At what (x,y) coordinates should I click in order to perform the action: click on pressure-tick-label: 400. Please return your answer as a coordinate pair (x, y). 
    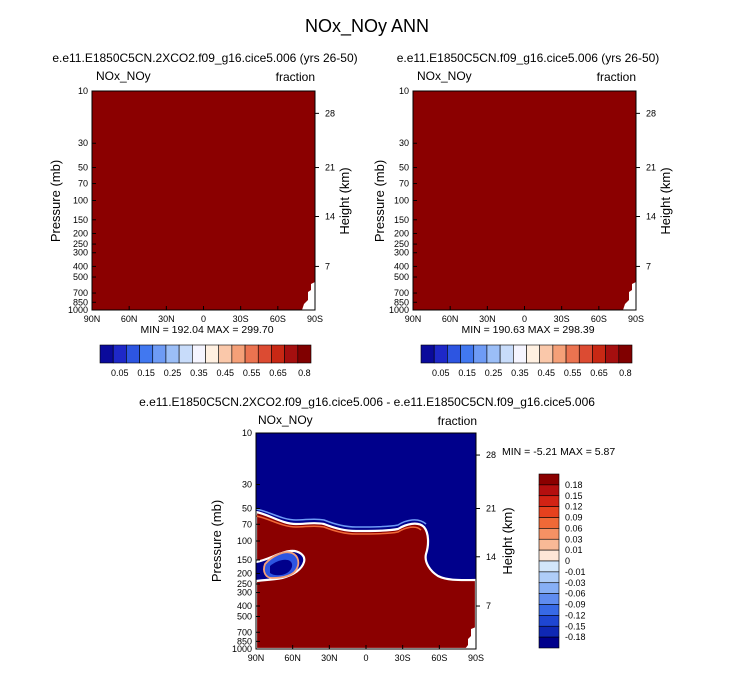
    Looking at the image, I should click on (244, 606).